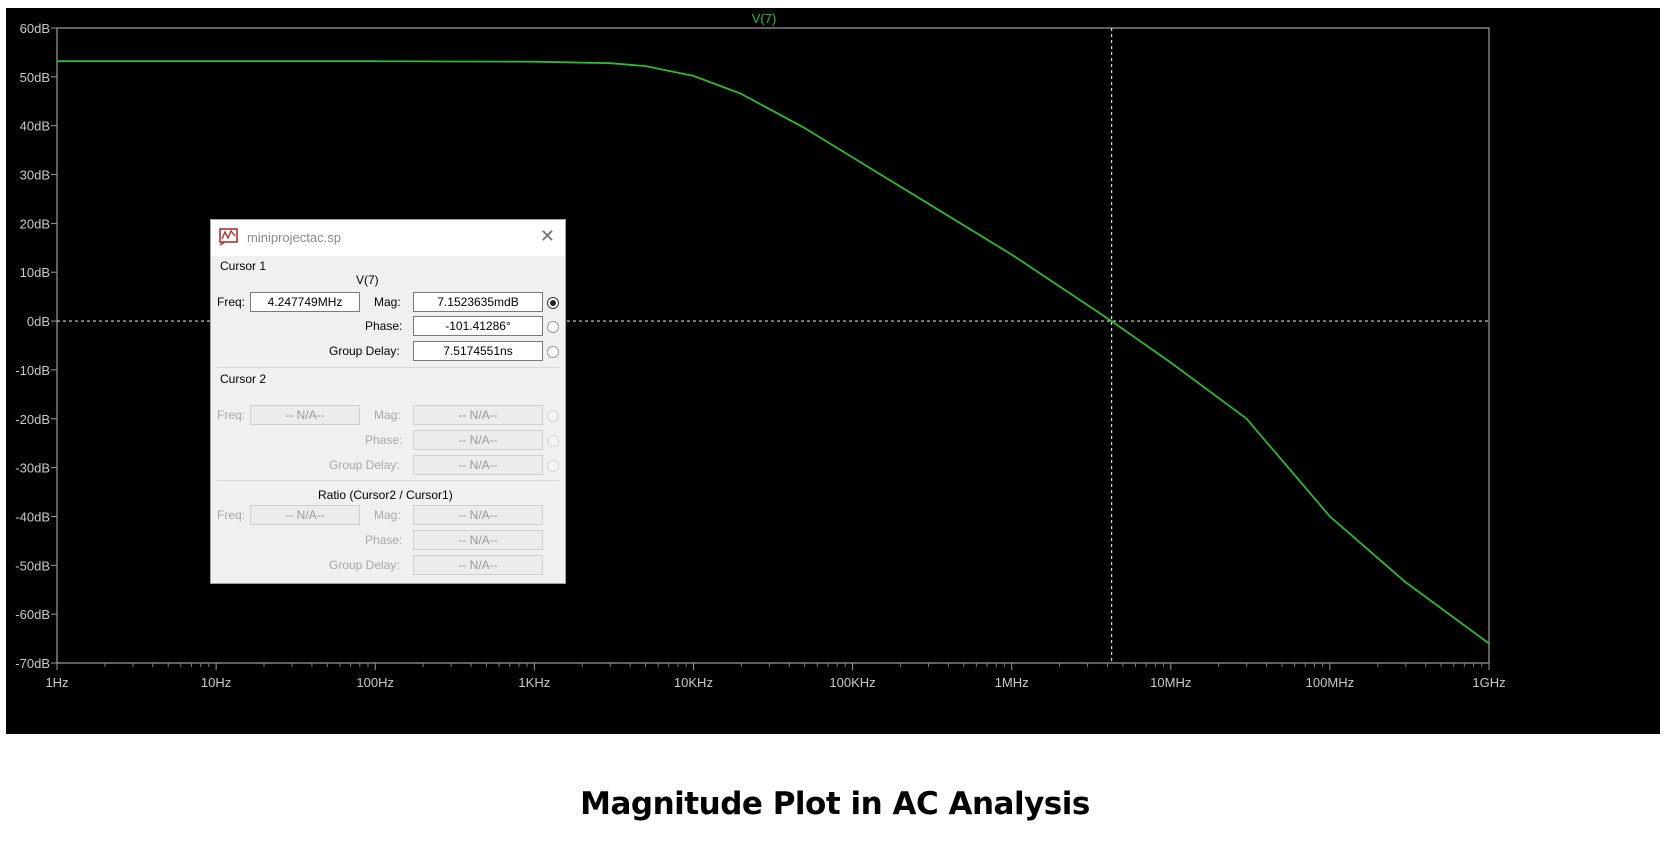 The height and width of the screenshot is (842, 1670). What do you see at coordinates (364, 351) in the screenshot?
I see `group-delay-label: Group Delay:` at bounding box center [364, 351].